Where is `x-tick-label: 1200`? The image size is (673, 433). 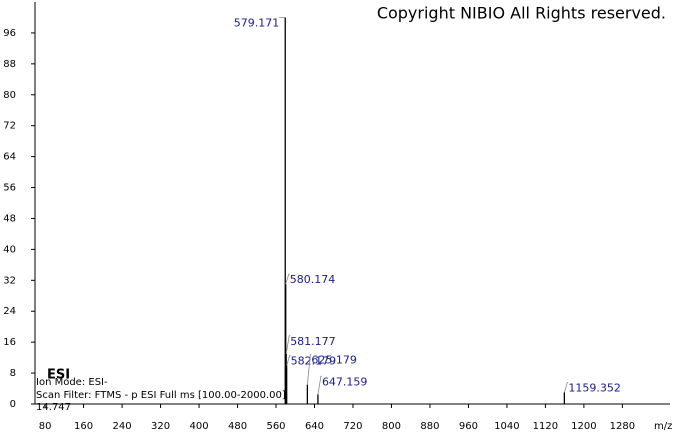 x-tick-label: 1200 is located at coordinates (583, 426).